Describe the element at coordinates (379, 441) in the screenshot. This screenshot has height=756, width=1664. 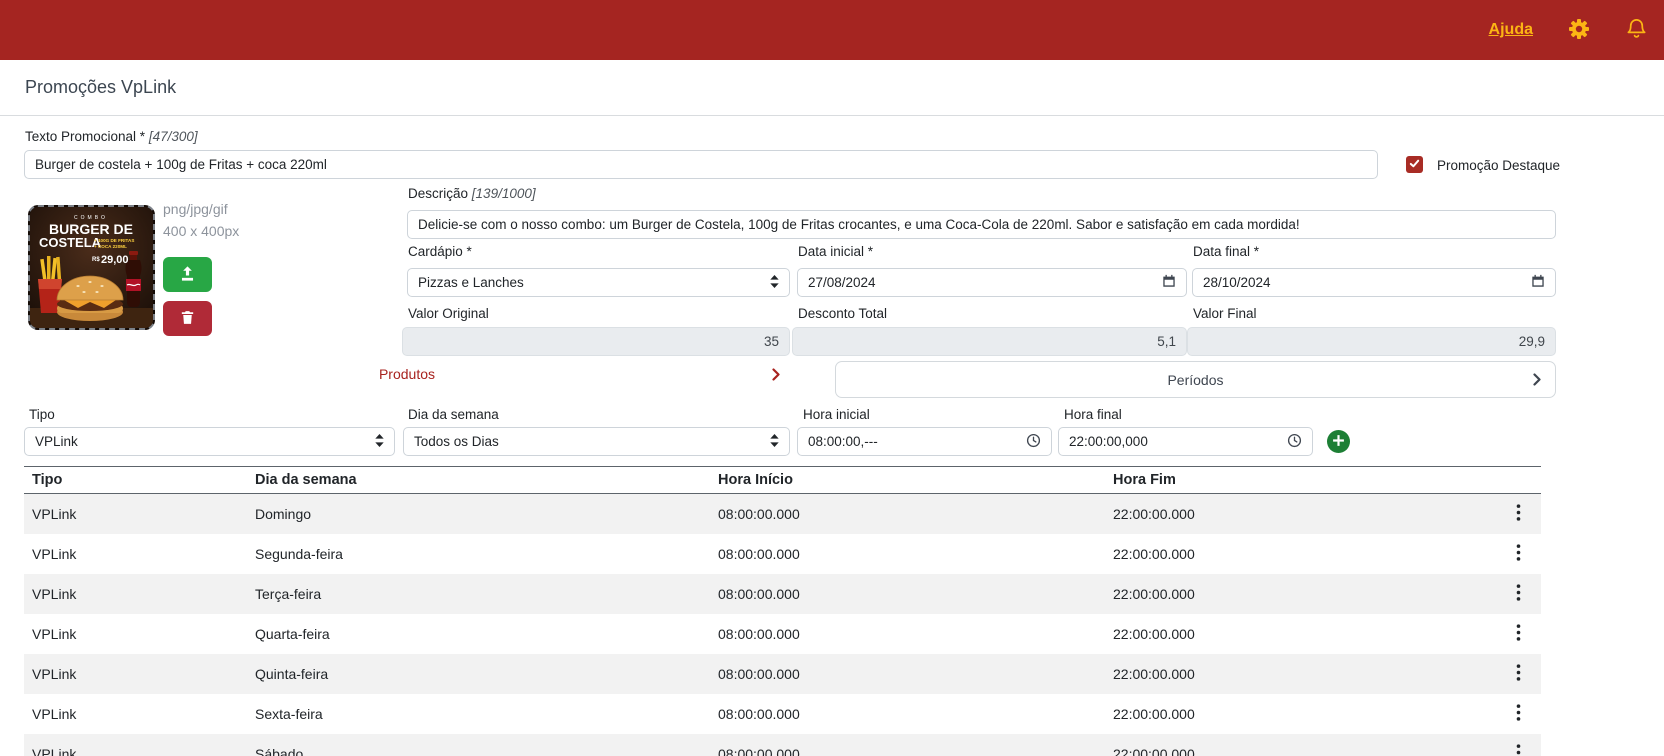
I see `select-arrows-icon` at that location.